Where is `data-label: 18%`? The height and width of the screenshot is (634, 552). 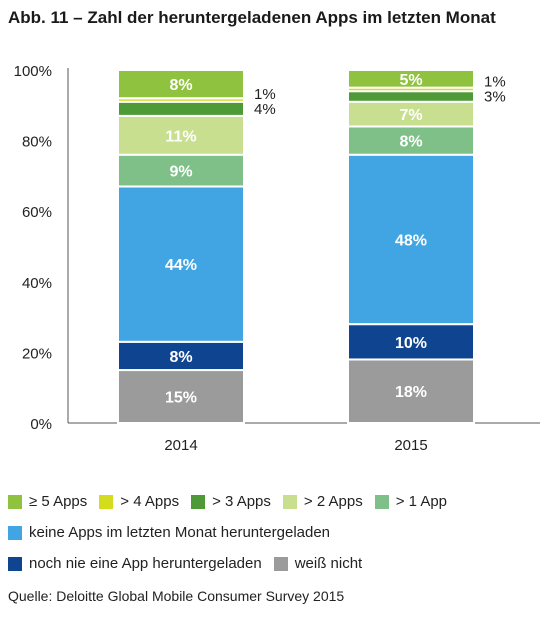
data-label: 18% is located at coordinates (411, 392).